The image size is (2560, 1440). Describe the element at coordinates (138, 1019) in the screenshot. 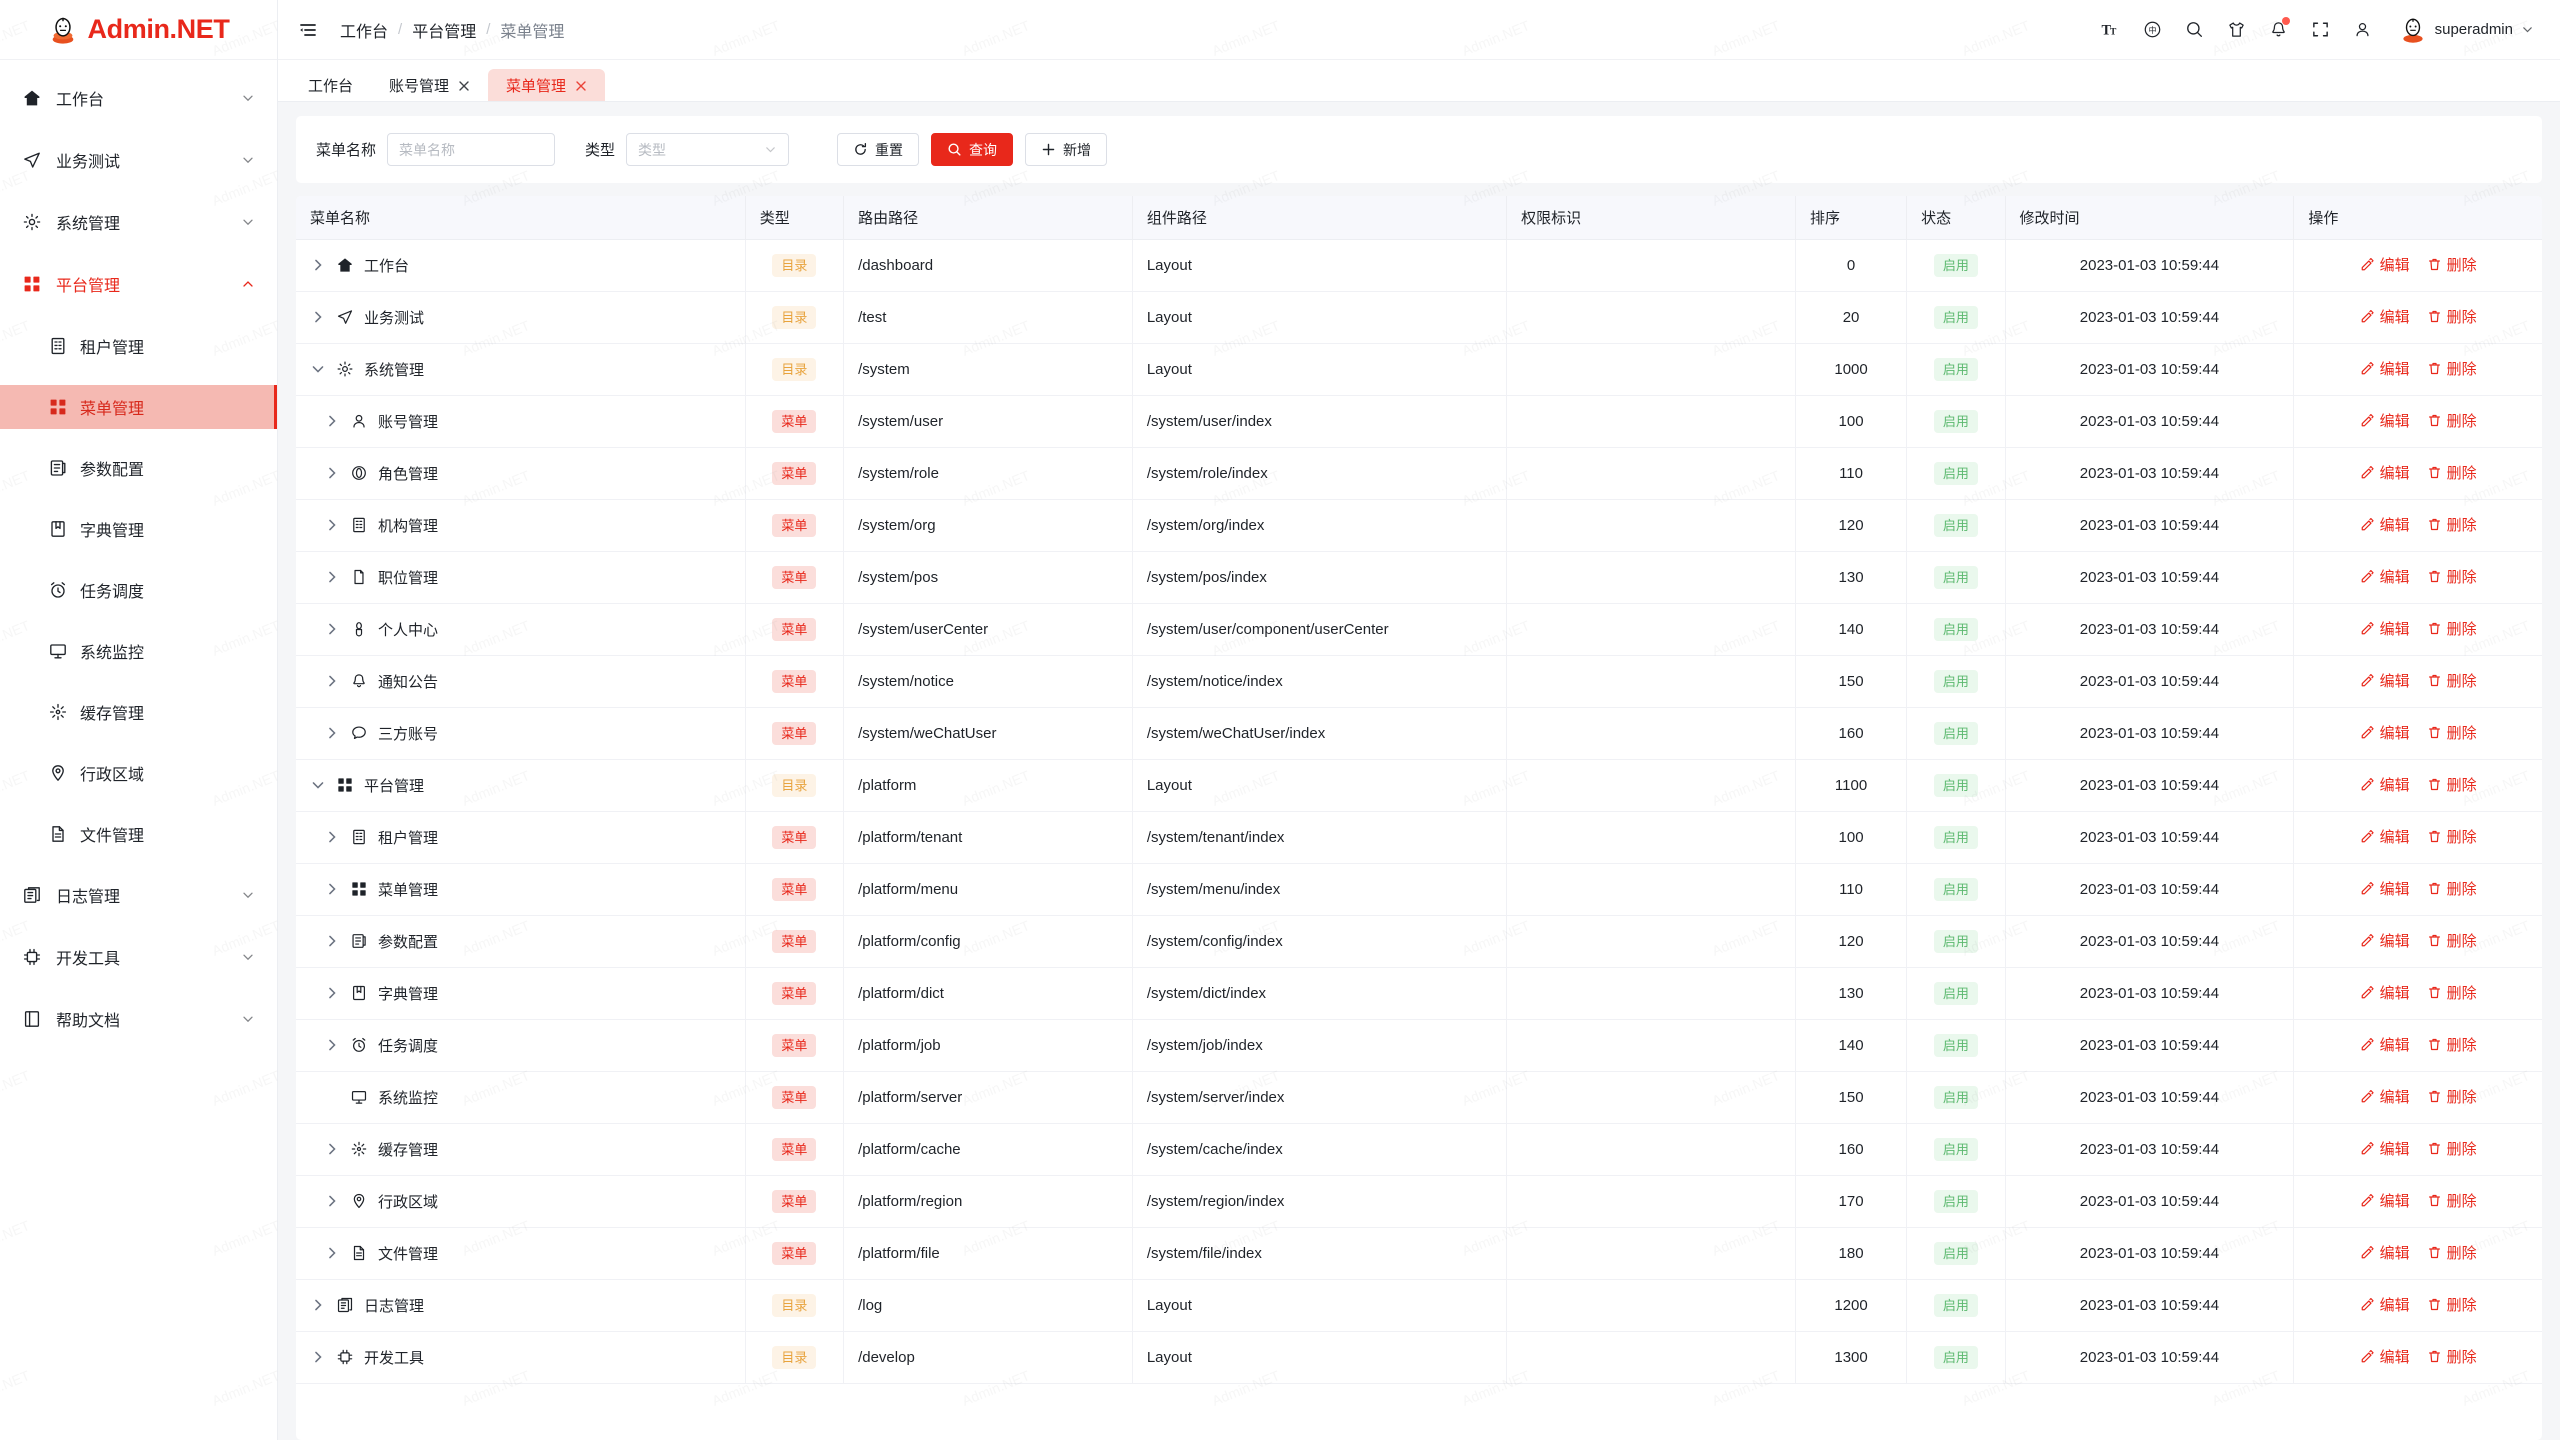

I see `sidebar-item-15: 帮助文档` at that location.